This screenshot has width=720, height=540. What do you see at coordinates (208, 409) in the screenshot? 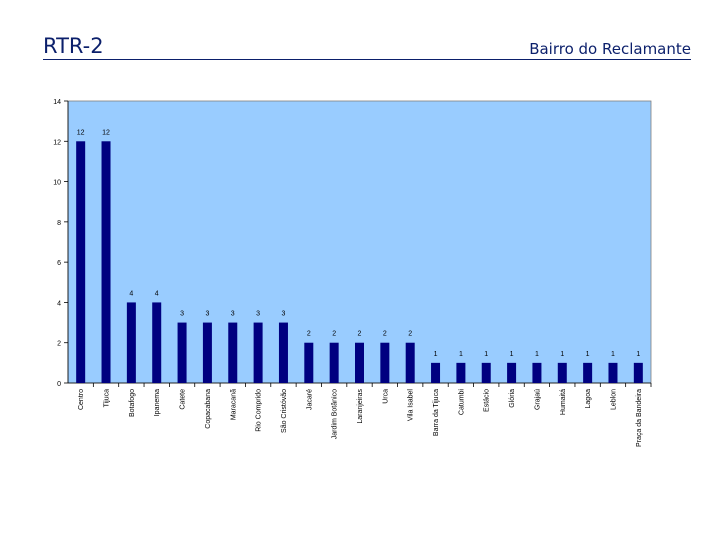
I see `x-tick-label: Copacabana` at bounding box center [208, 409].